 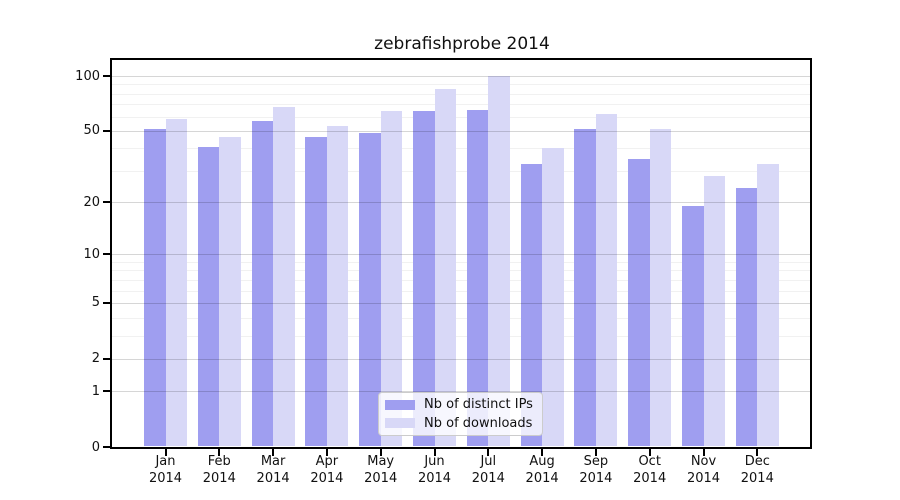 What do you see at coordinates (757, 470) in the screenshot?
I see `x-tick-label: Dec 2014` at bounding box center [757, 470].